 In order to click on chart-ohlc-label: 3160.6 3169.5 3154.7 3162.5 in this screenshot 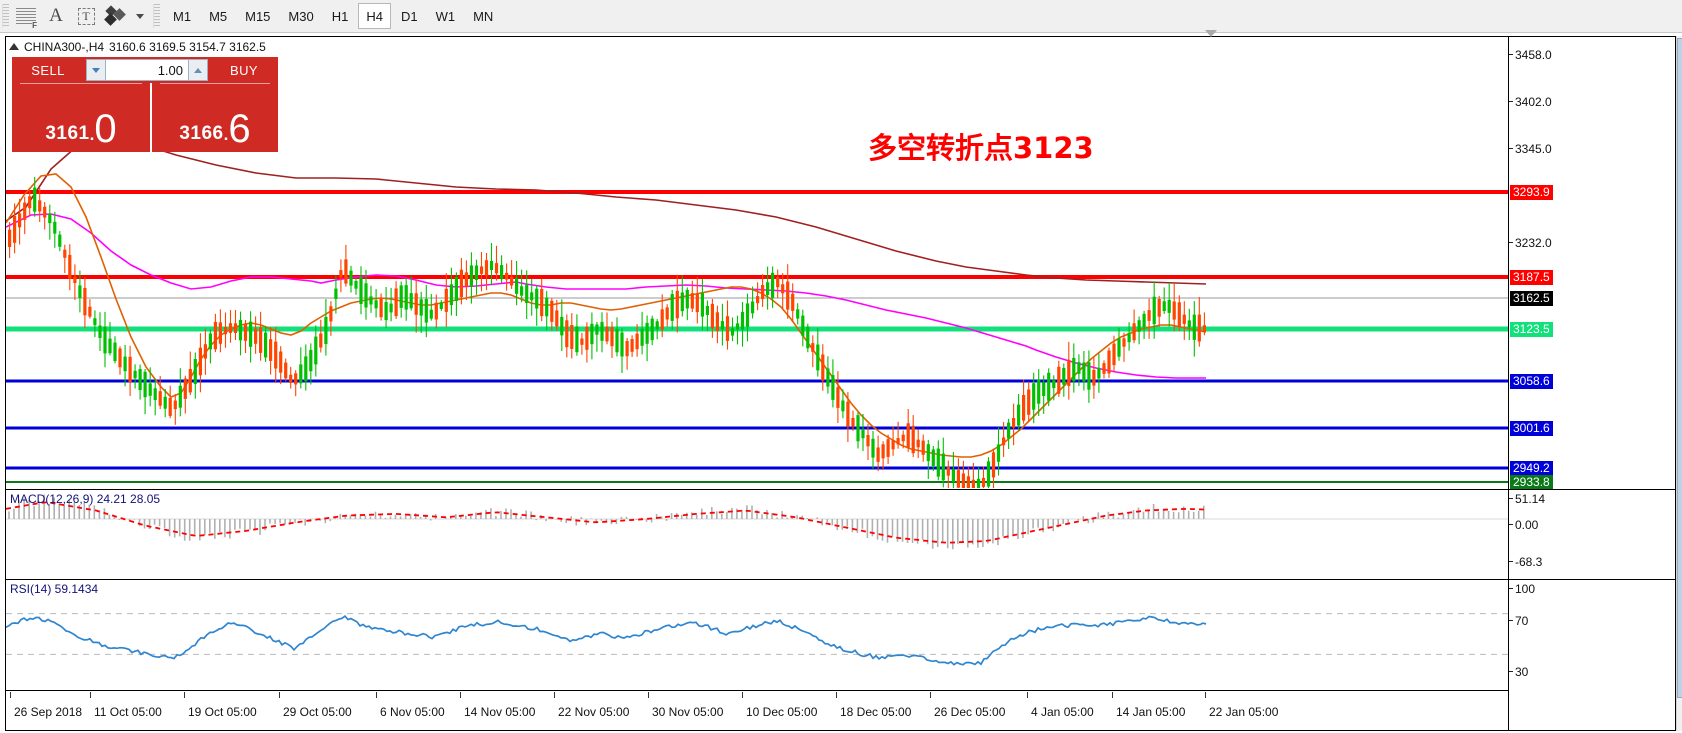, I will do `click(187, 46)`.